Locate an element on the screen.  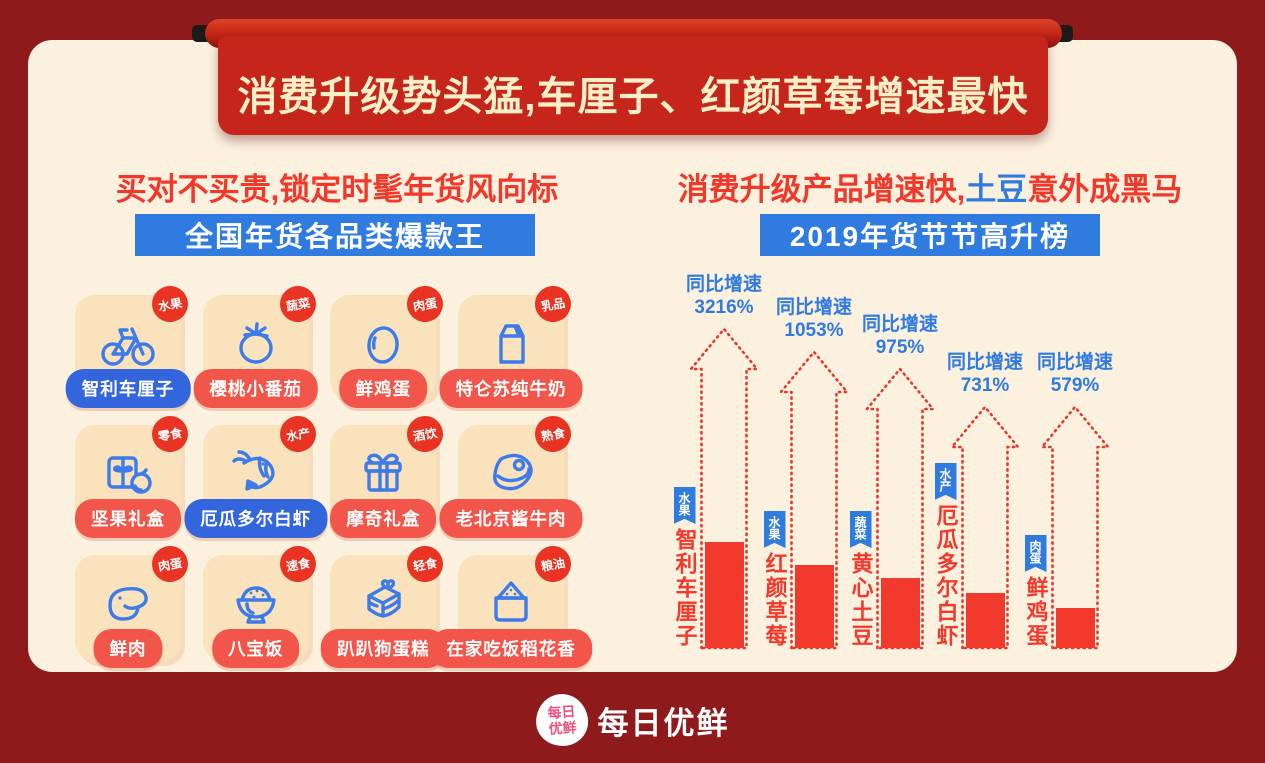
logo-line2: 优鲜 is located at coordinates (562, 728).